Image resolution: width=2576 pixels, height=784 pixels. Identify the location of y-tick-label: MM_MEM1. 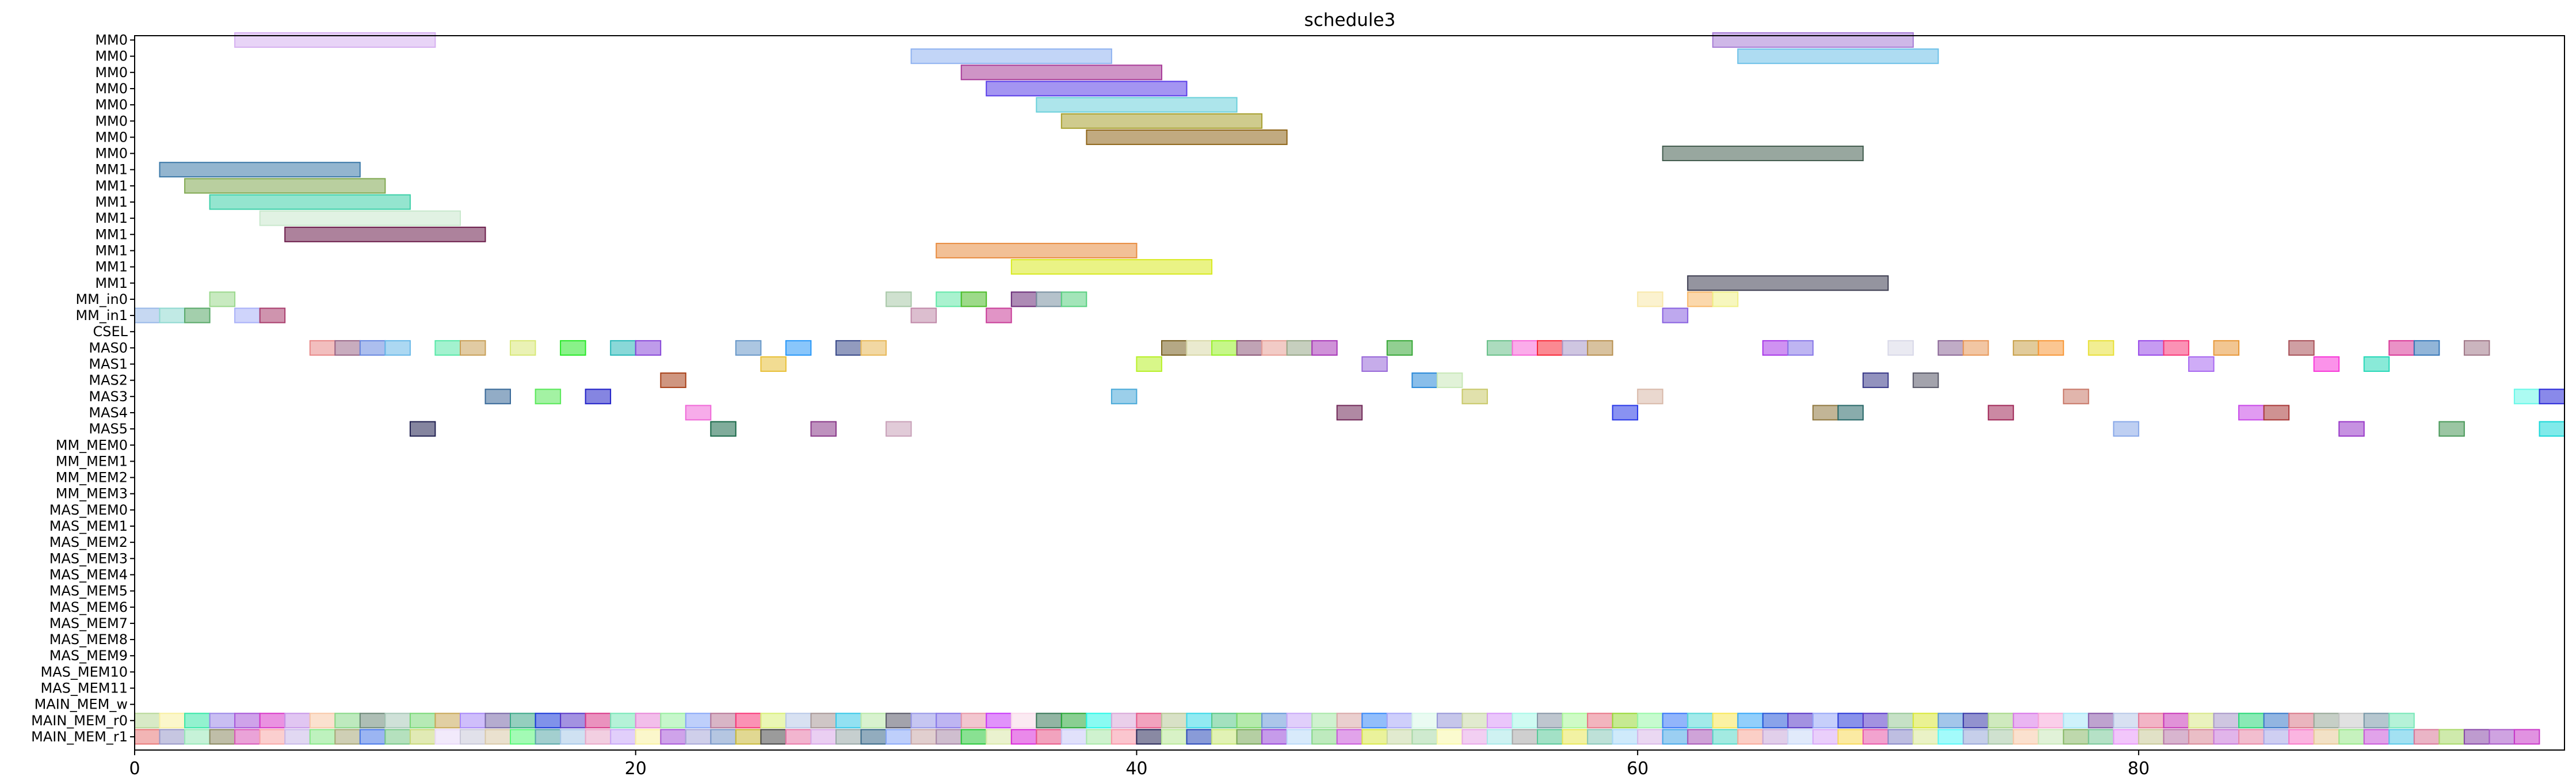
(92, 461).